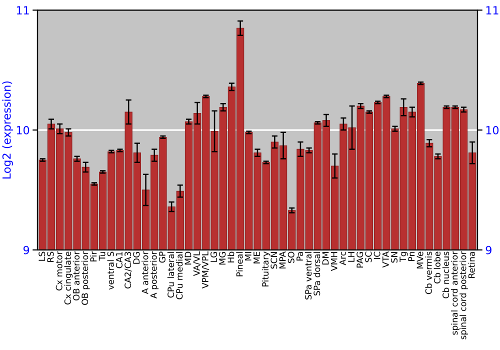 This screenshot has width=500, height=350. What do you see at coordinates (154, 274) in the screenshot?
I see `x-tick-label: A posterior` at bounding box center [154, 274].